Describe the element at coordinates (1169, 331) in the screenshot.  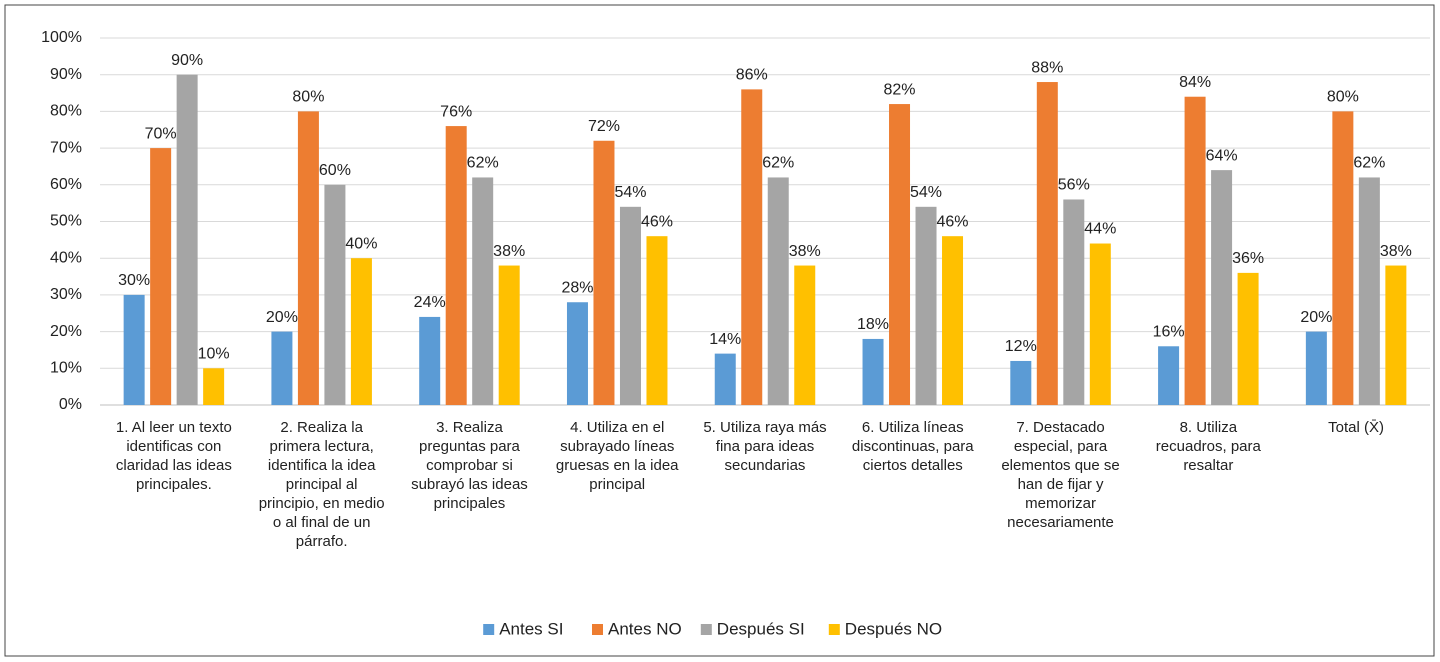
I see `data-label: 16%` at that location.